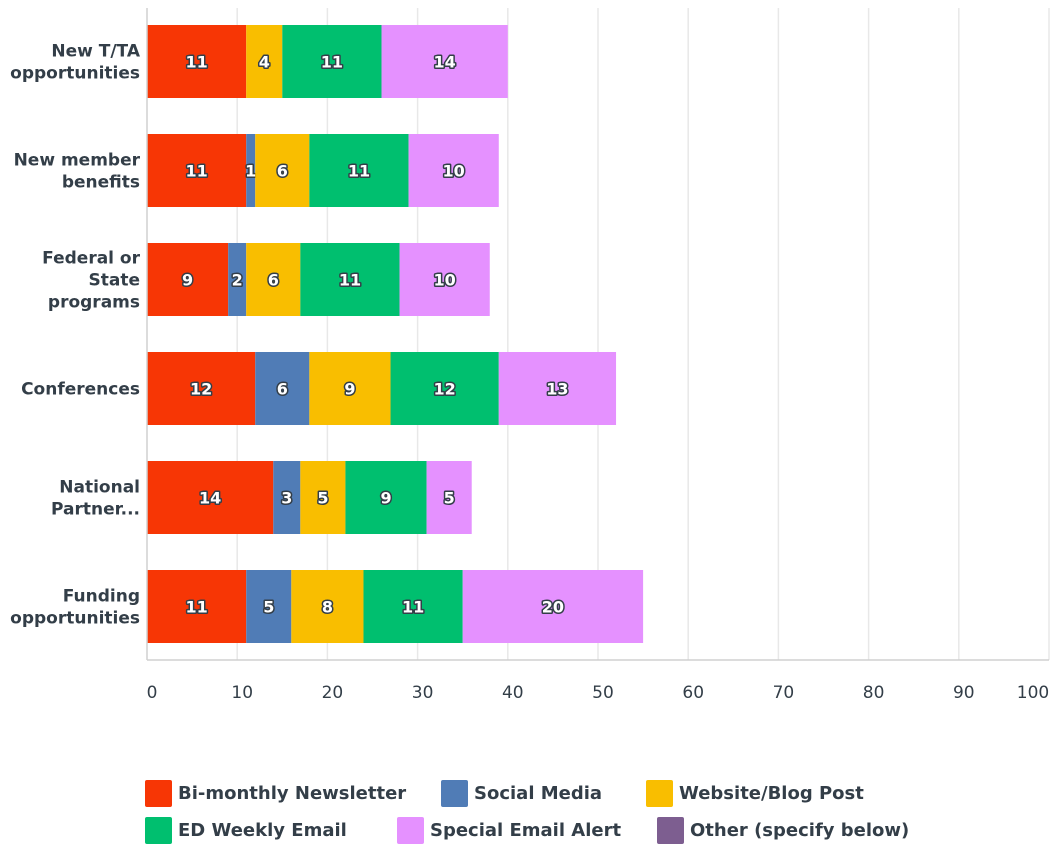 The height and width of the screenshot is (860, 1052). What do you see at coordinates (292, 793) in the screenshot?
I see `legend-label: Bi-monthly Newsletter` at bounding box center [292, 793].